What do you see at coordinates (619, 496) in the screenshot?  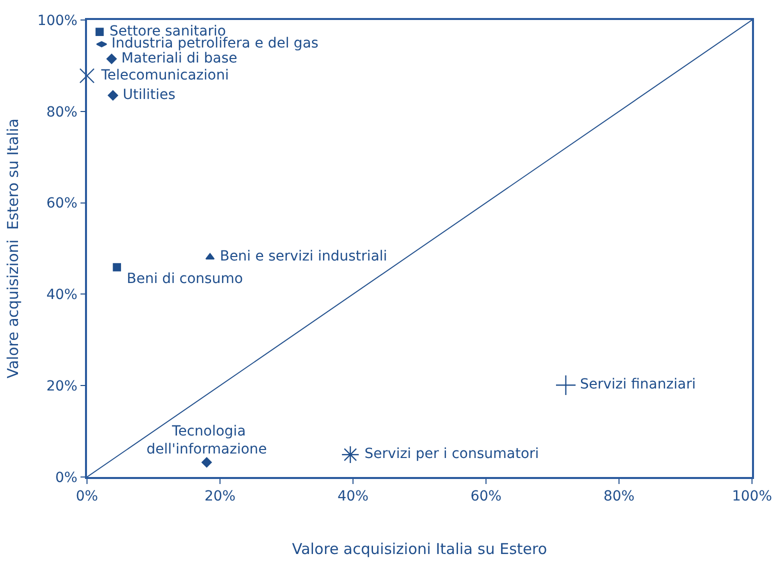 I see `x-tick-label: 80%` at bounding box center [619, 496].